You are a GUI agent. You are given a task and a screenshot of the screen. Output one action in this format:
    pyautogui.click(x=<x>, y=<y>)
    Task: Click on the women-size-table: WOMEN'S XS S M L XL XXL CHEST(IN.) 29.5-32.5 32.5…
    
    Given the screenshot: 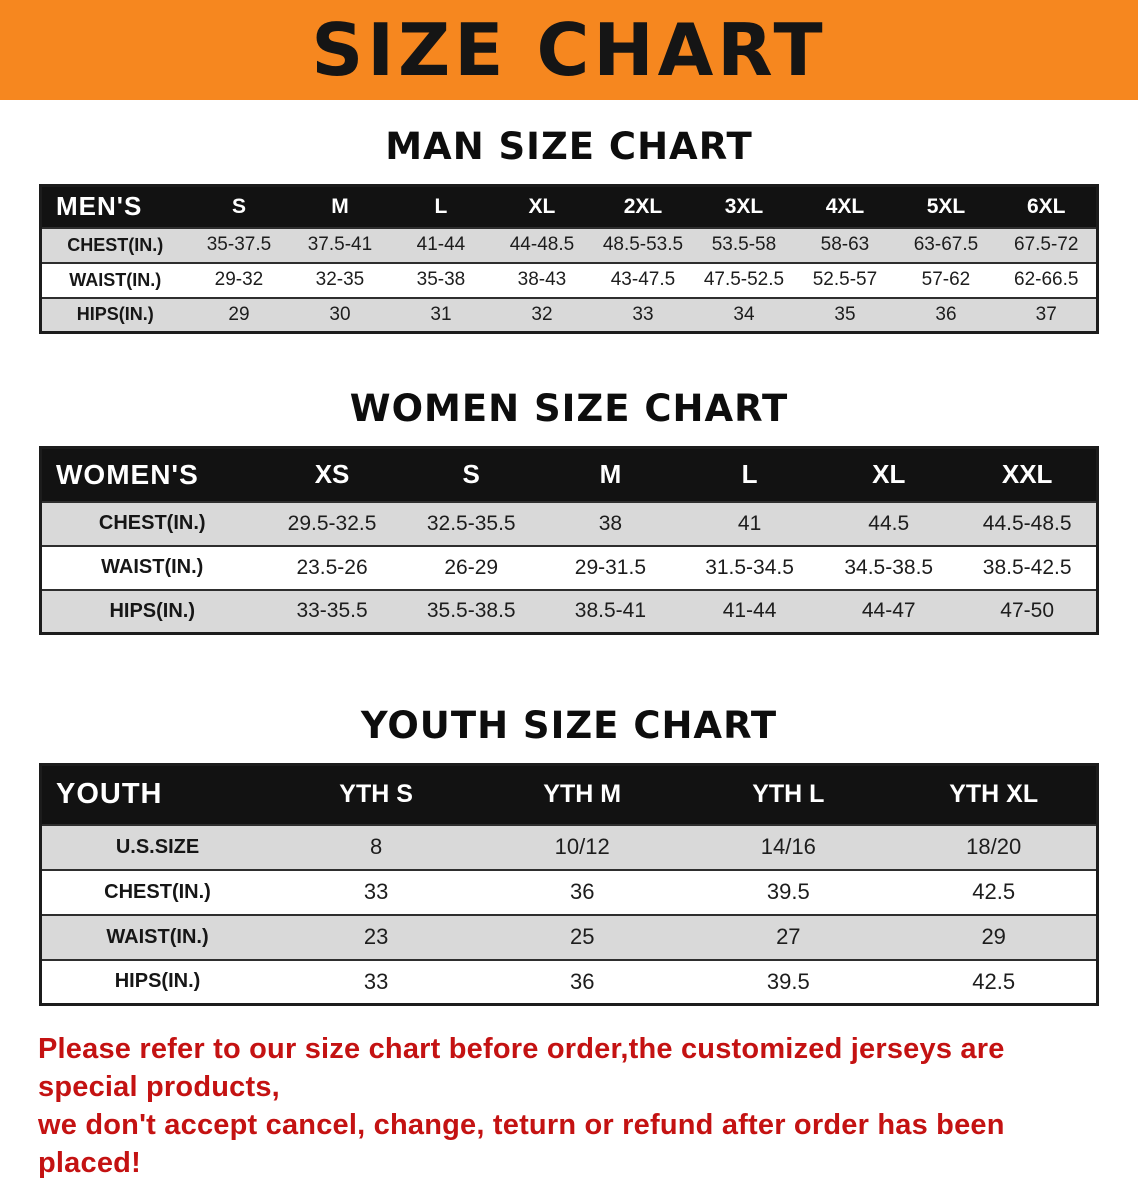 What is the action you would take?
    pyautogui.click(x=569, y=540)
    